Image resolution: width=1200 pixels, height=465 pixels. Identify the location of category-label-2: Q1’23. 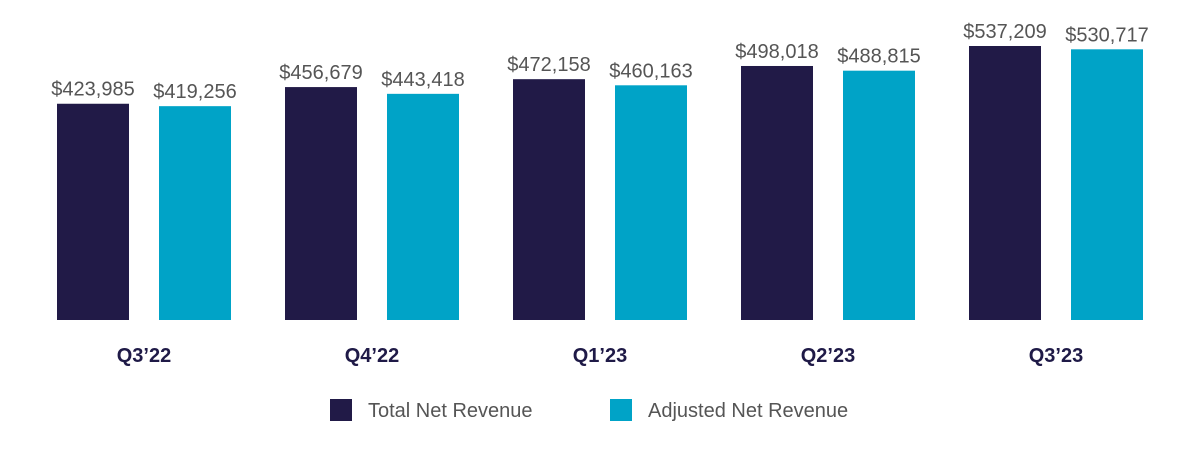
(600, 356).